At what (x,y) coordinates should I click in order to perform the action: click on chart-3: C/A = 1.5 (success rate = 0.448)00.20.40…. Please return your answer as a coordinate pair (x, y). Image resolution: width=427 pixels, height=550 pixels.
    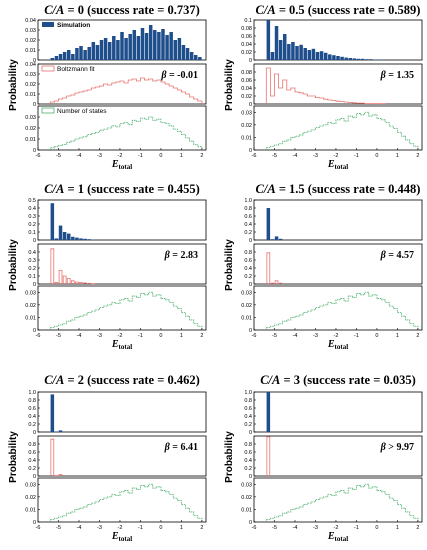
    Looking at the image, I should click on (323, 266).